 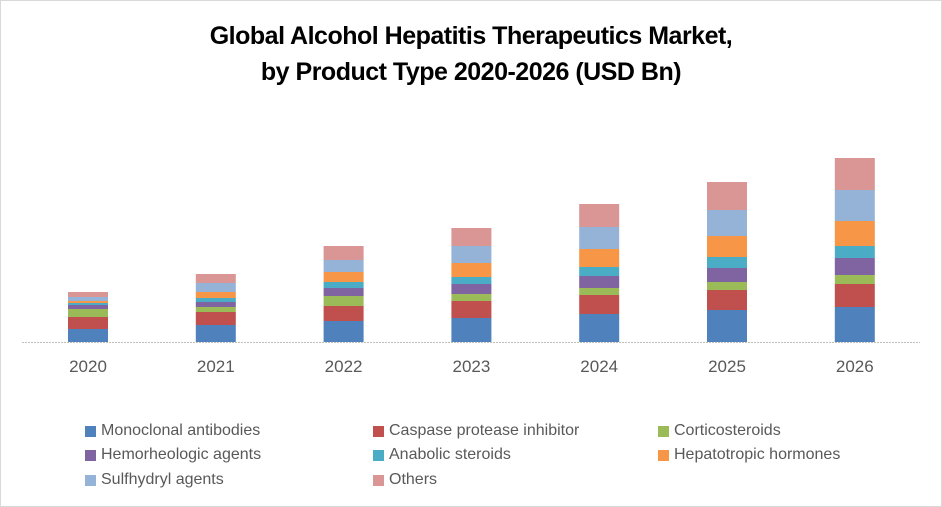 I want to click on x-tick-label-2024: 2024, so click(x=599, y=366).